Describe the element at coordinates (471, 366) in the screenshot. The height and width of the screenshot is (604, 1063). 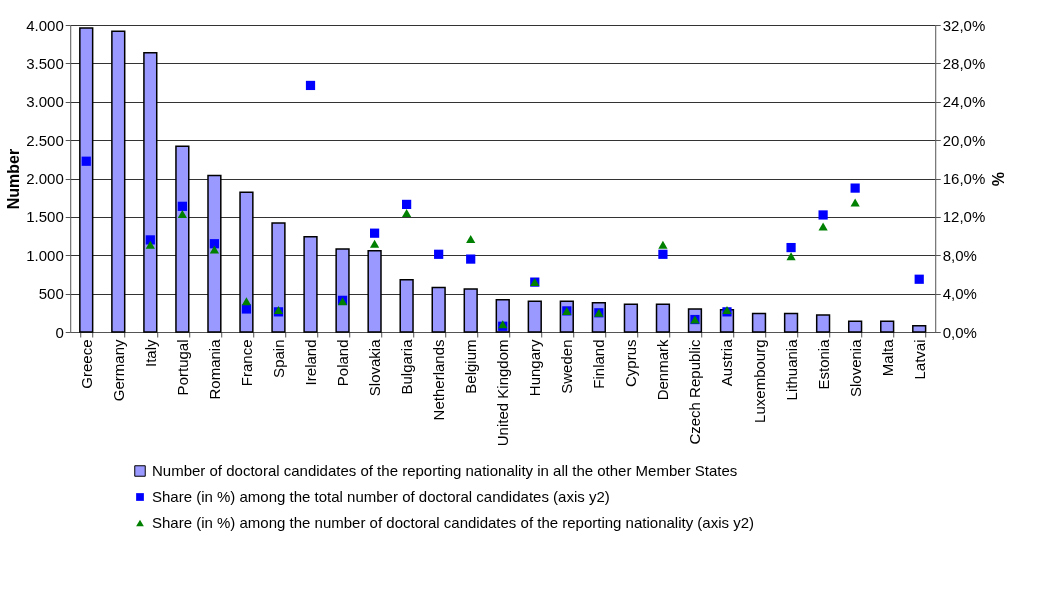
I see `x-tick-label: Belgium` at that location.